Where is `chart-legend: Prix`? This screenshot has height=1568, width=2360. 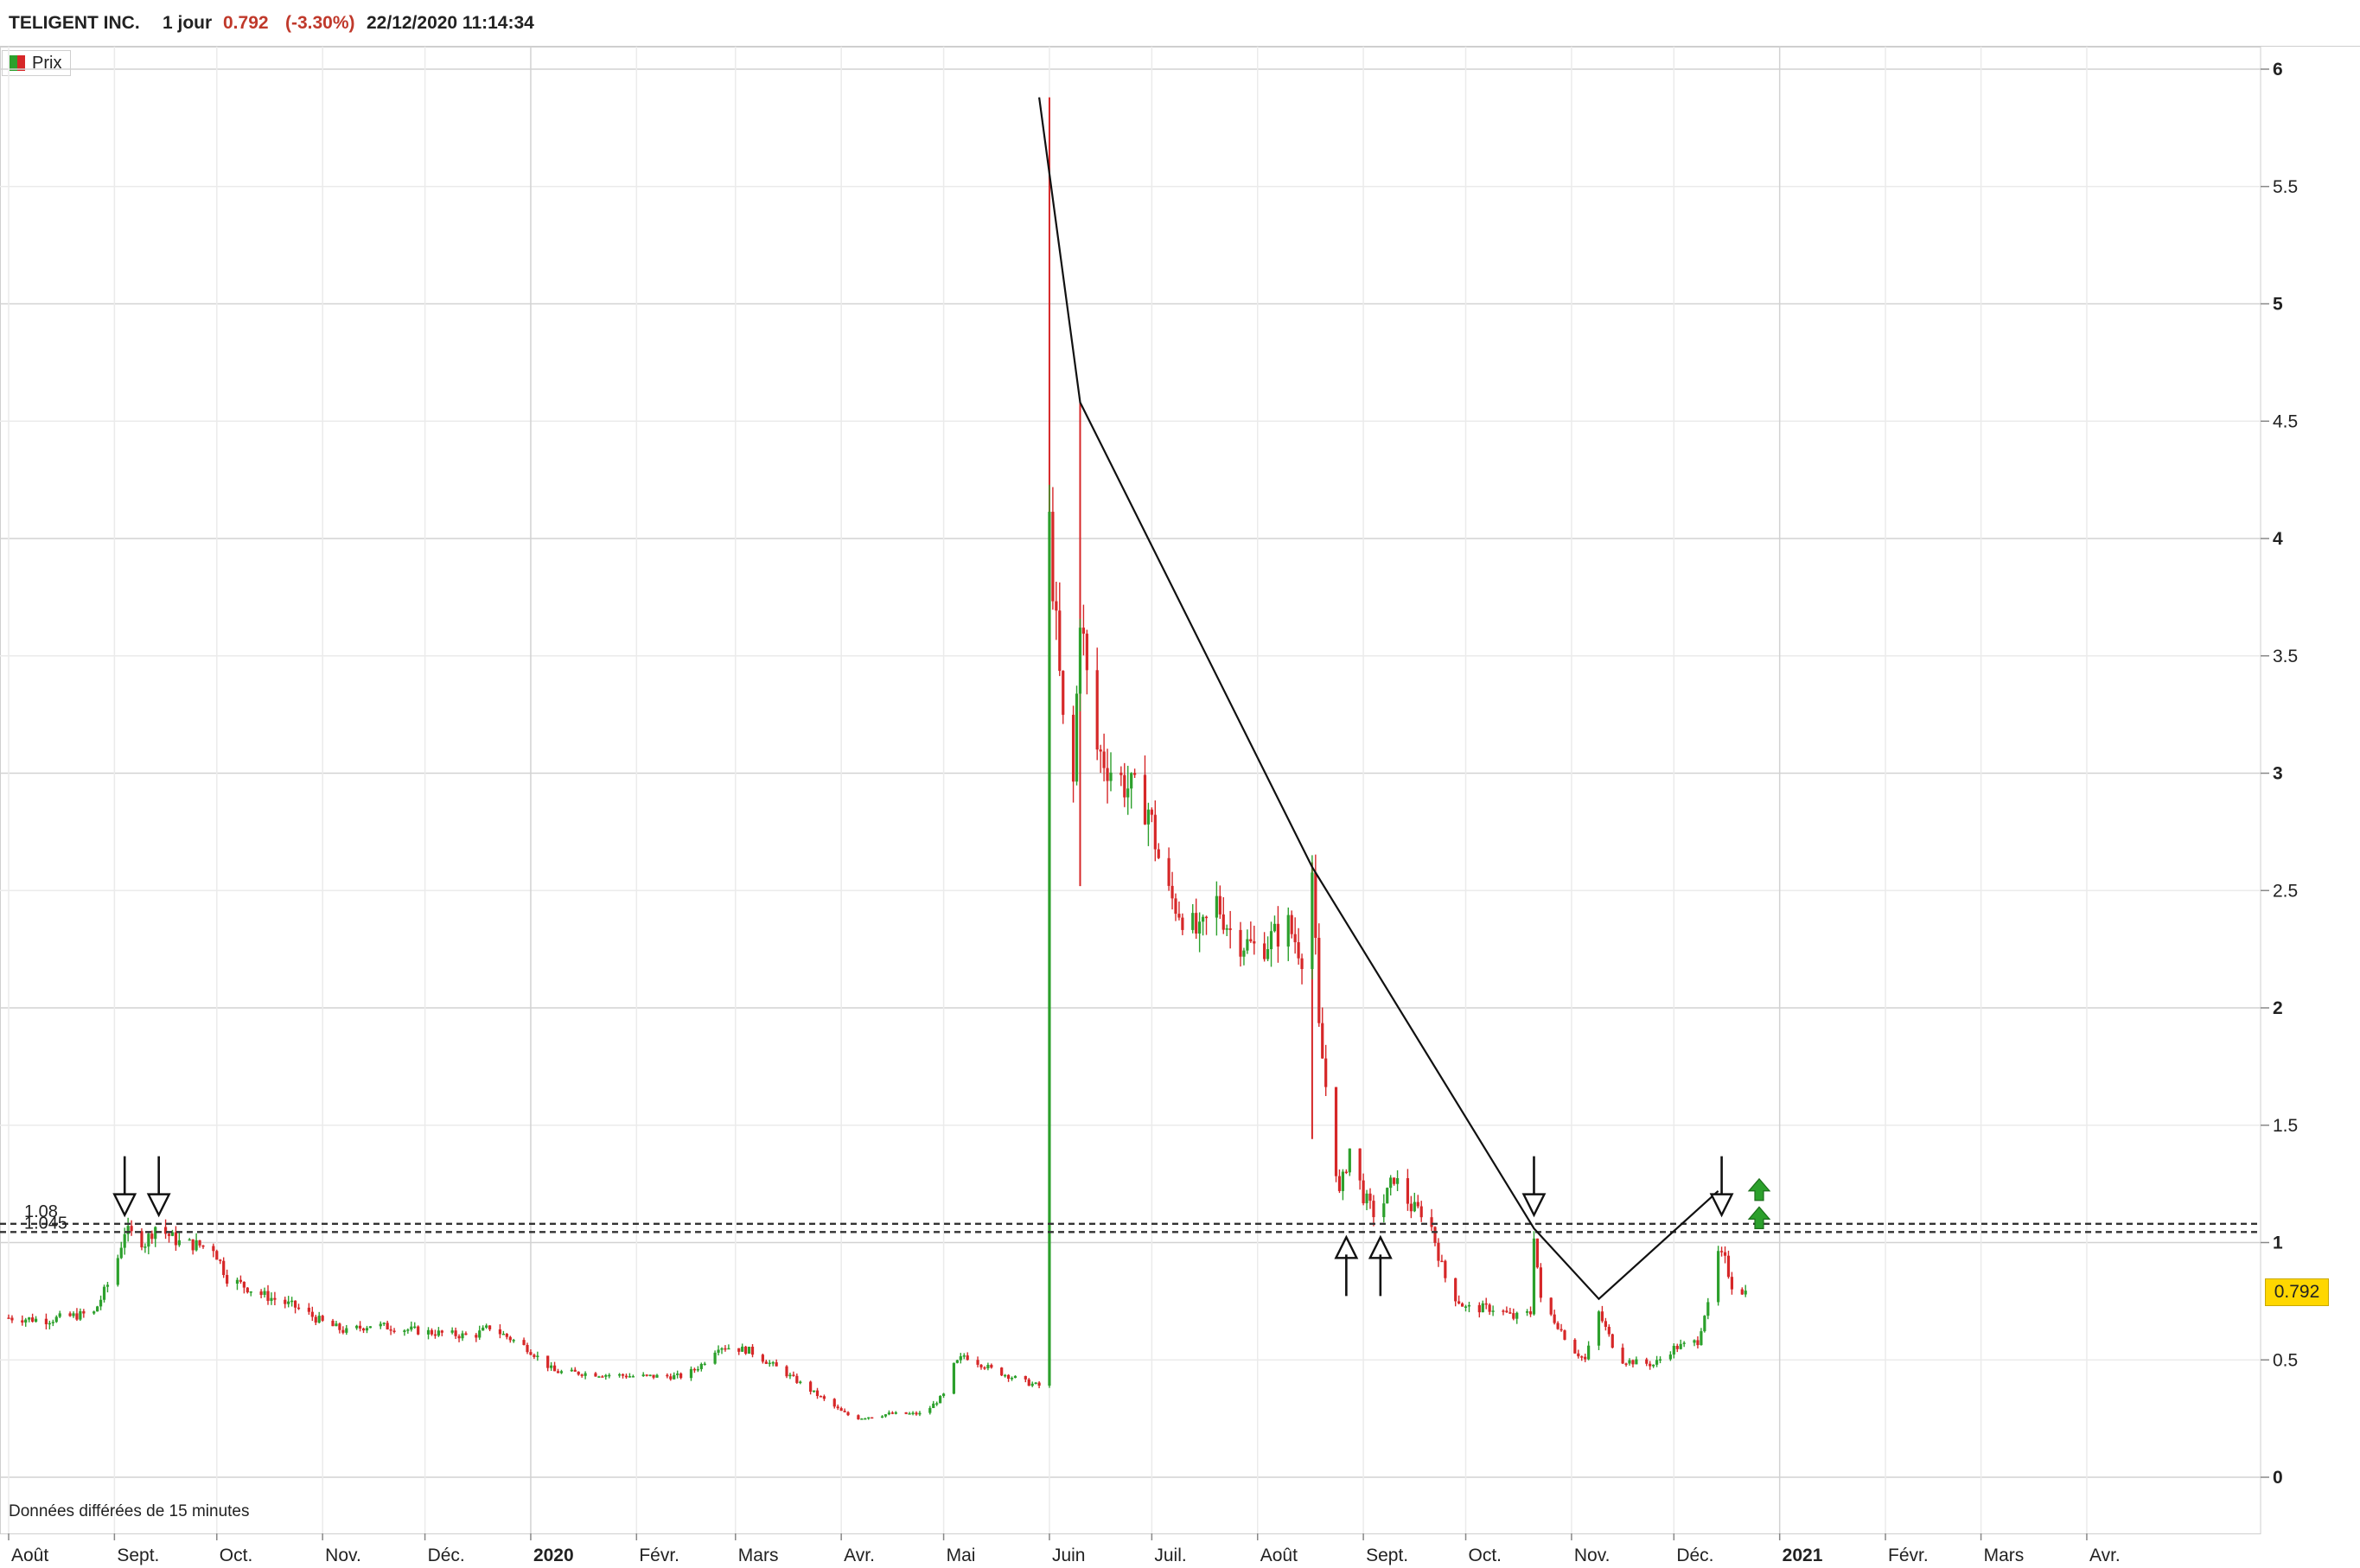 chart-legend: Prix is located at coordinates (37, 63).